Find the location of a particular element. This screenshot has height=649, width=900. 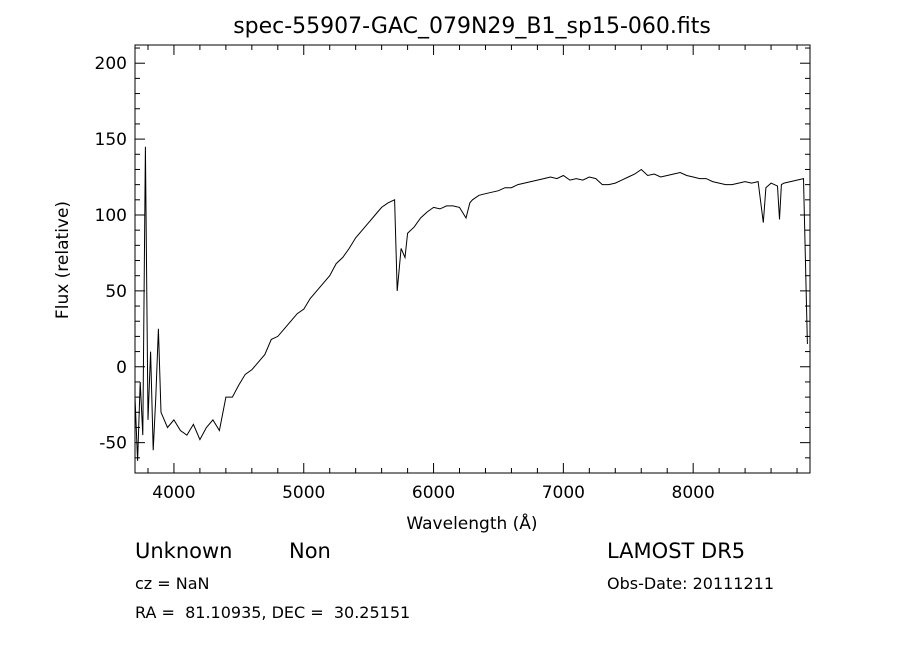

x-tick-label: 5000 is located at coordinates (303, 493).